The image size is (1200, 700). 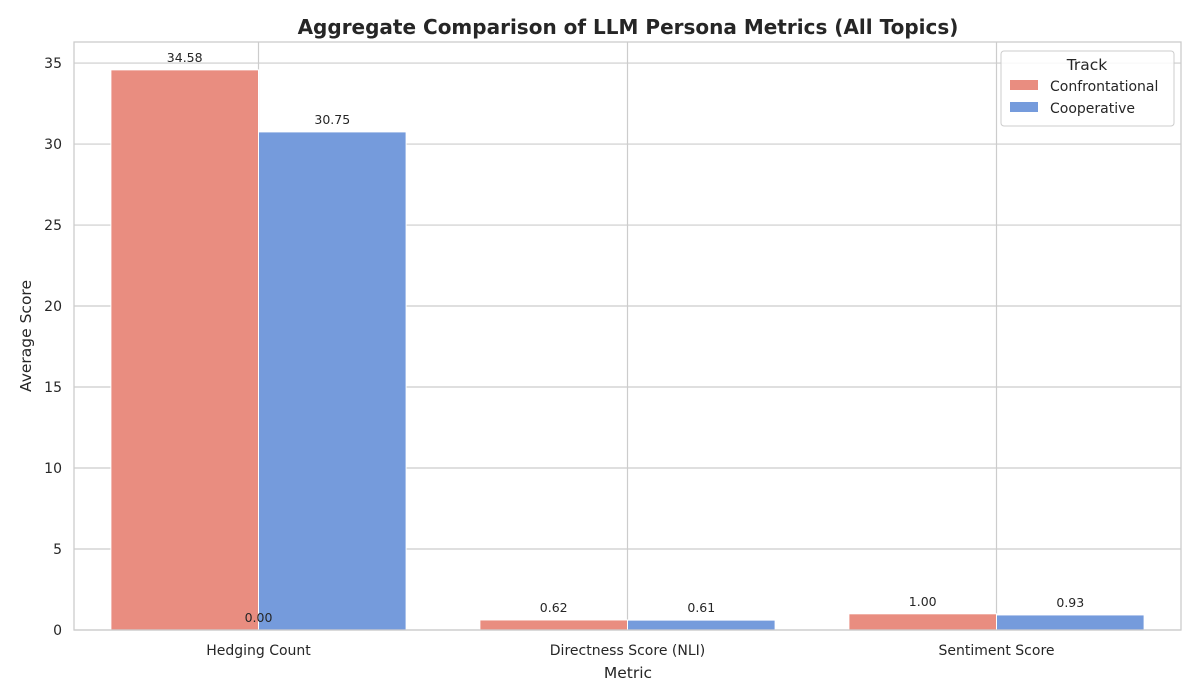 I want to click on legend-label-cooperative: Cooperative, so click(x=1092, y=109).